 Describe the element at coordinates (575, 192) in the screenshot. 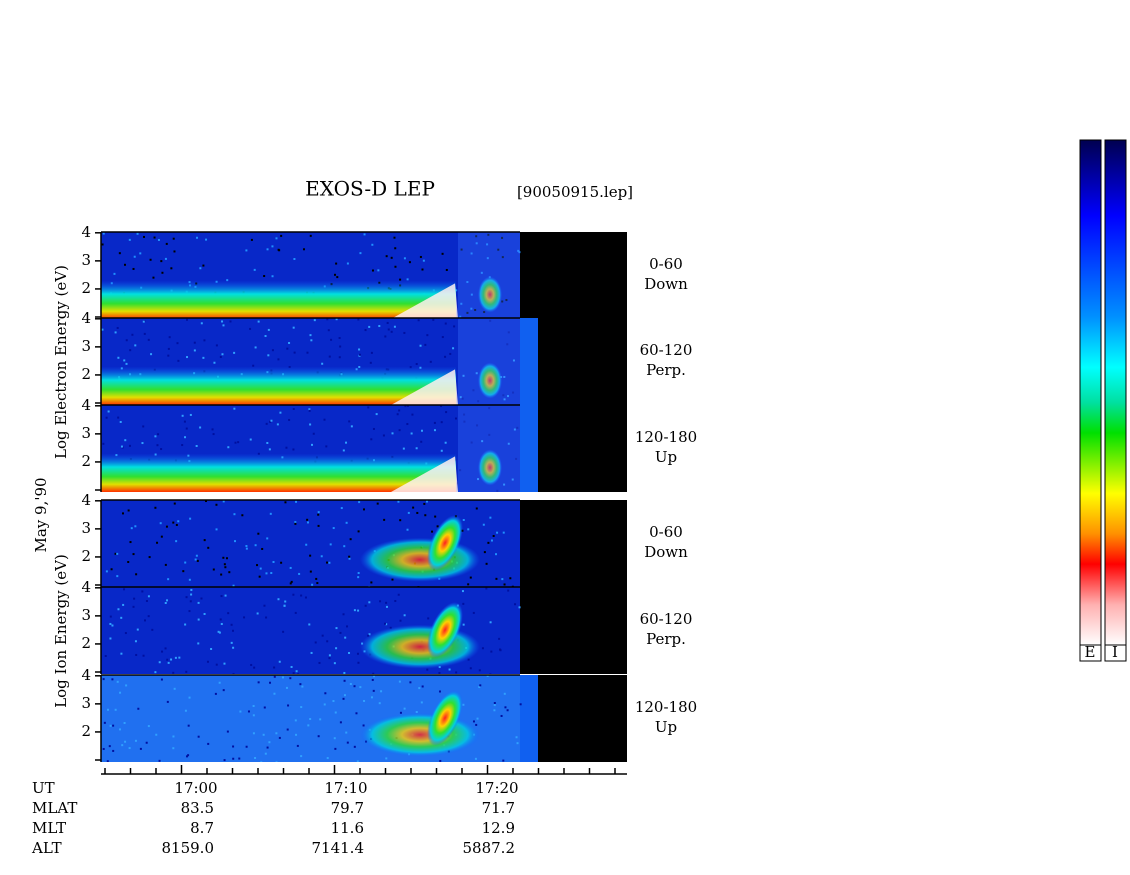

I see `file-name: [90050915.lep]` at that location.